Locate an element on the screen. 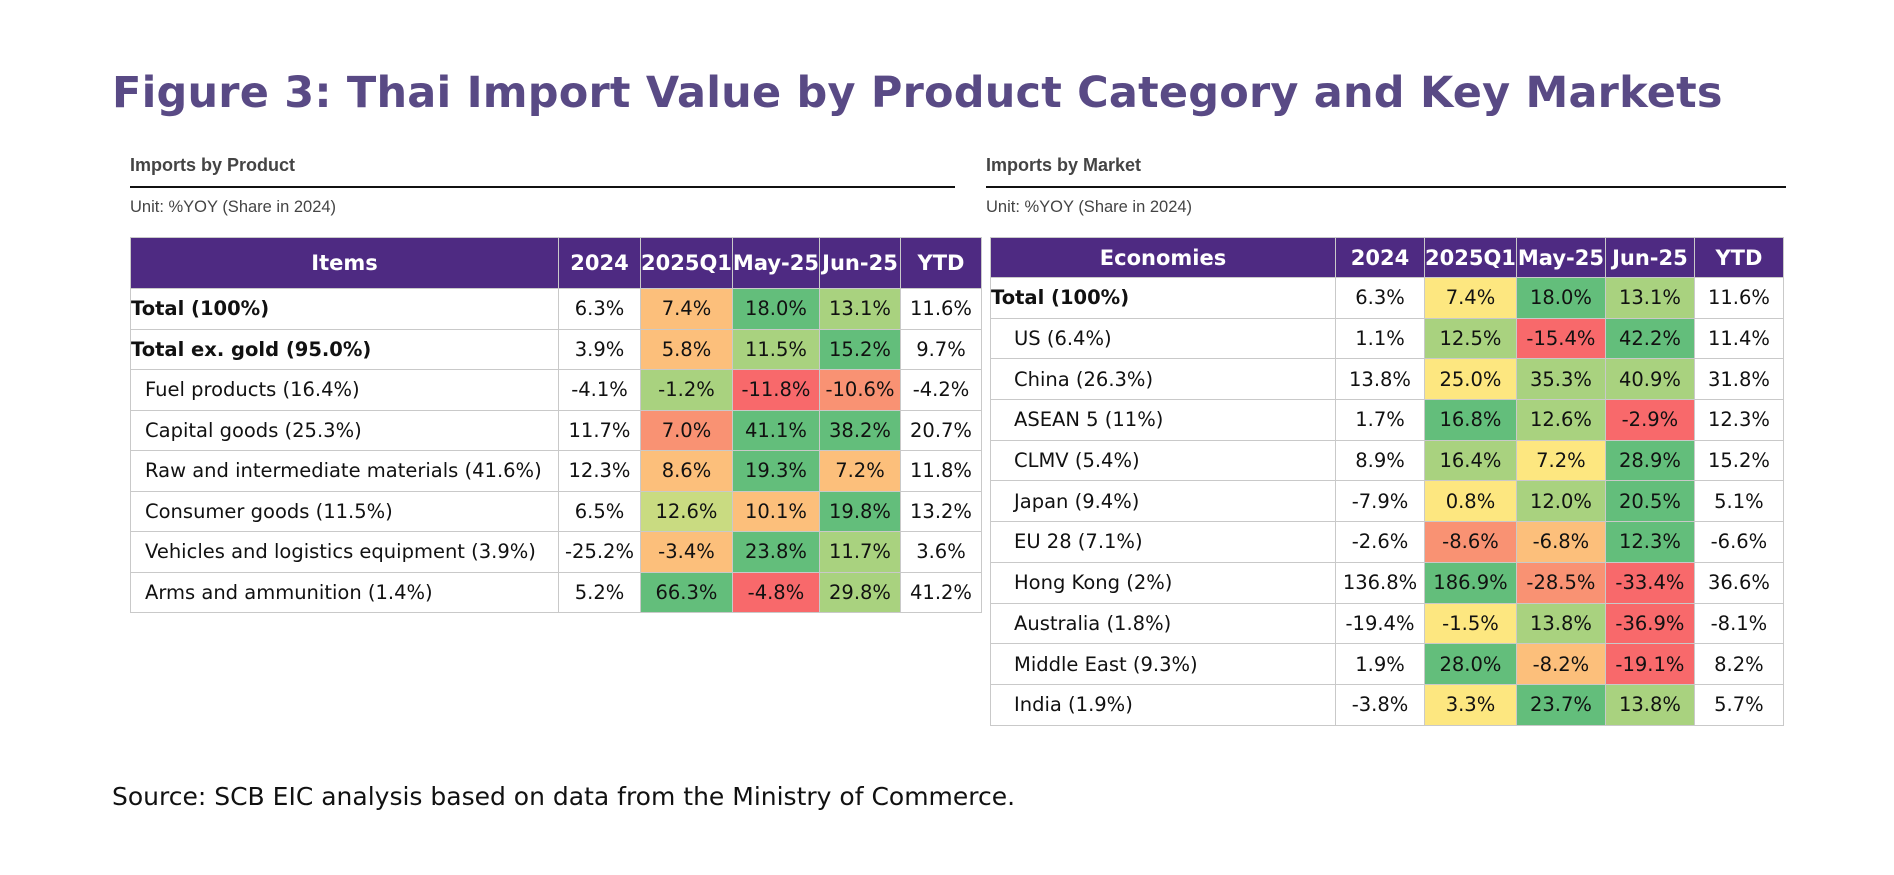 This screenshot has width=1894, height=875. column-header-items: Items is located at coordinates (344, 263).